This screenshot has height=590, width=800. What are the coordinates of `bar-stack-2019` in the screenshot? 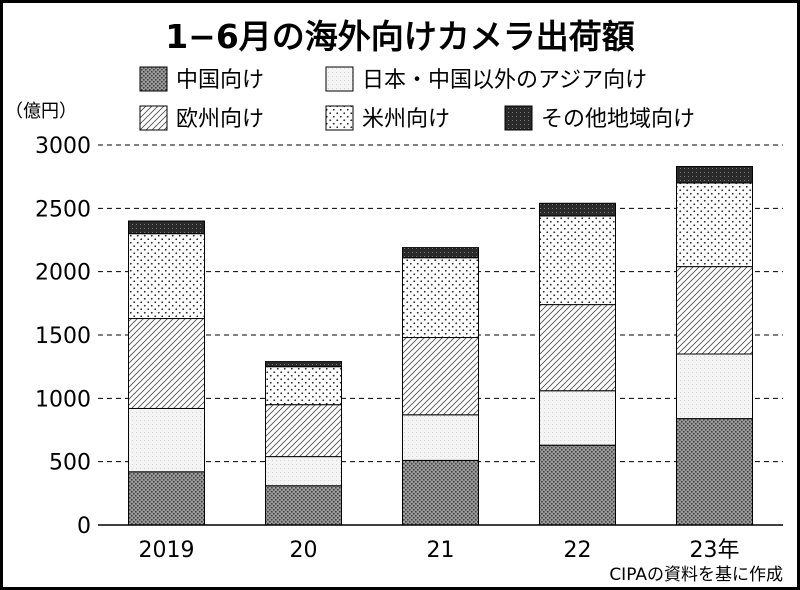 It's located at (166, 373).